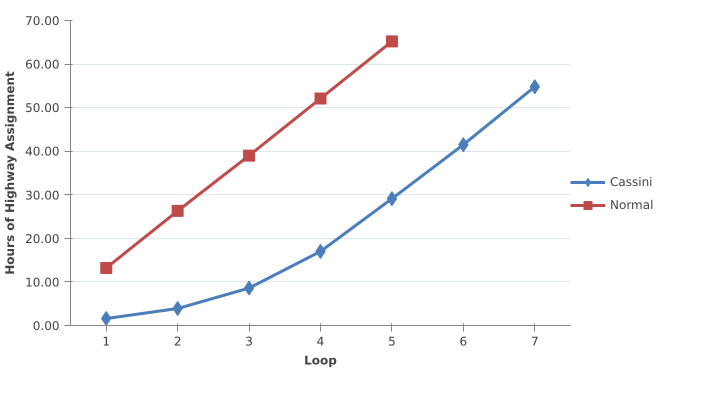 Image resolution: width=715 pixels, height=409 pixels. I want to click on y-tick-label: 70.00, so click(42, 21).